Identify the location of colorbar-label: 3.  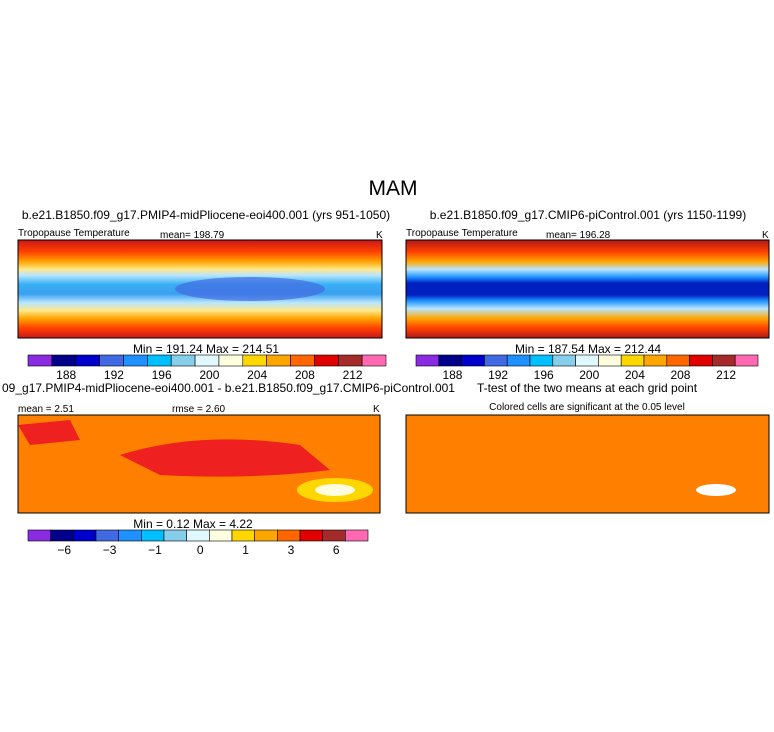
(291, 550).